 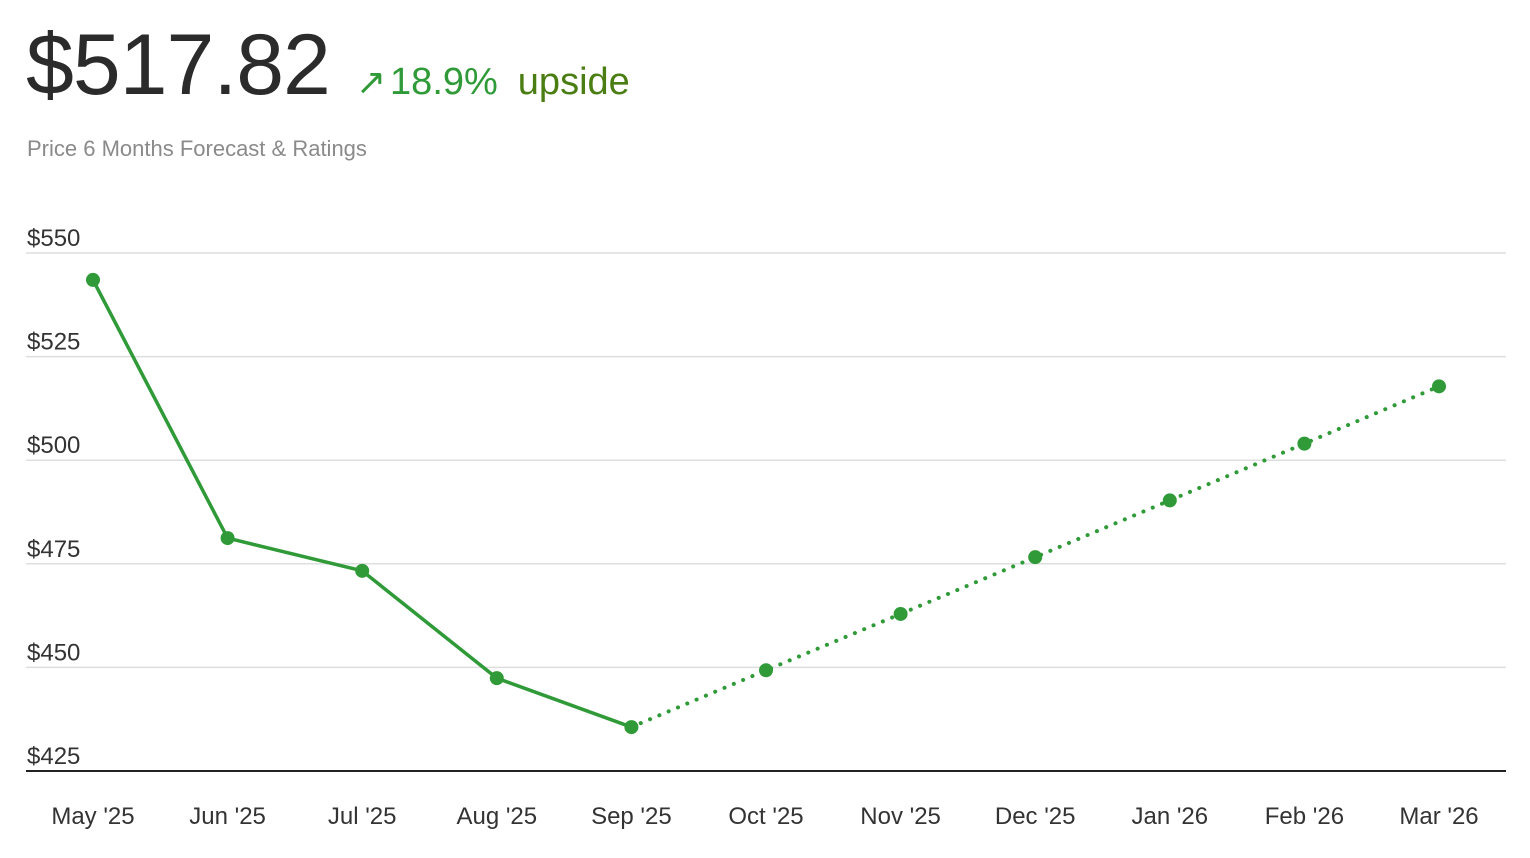 I want to click on x-tick-label: Nov '25, so click(x=900, y=816).